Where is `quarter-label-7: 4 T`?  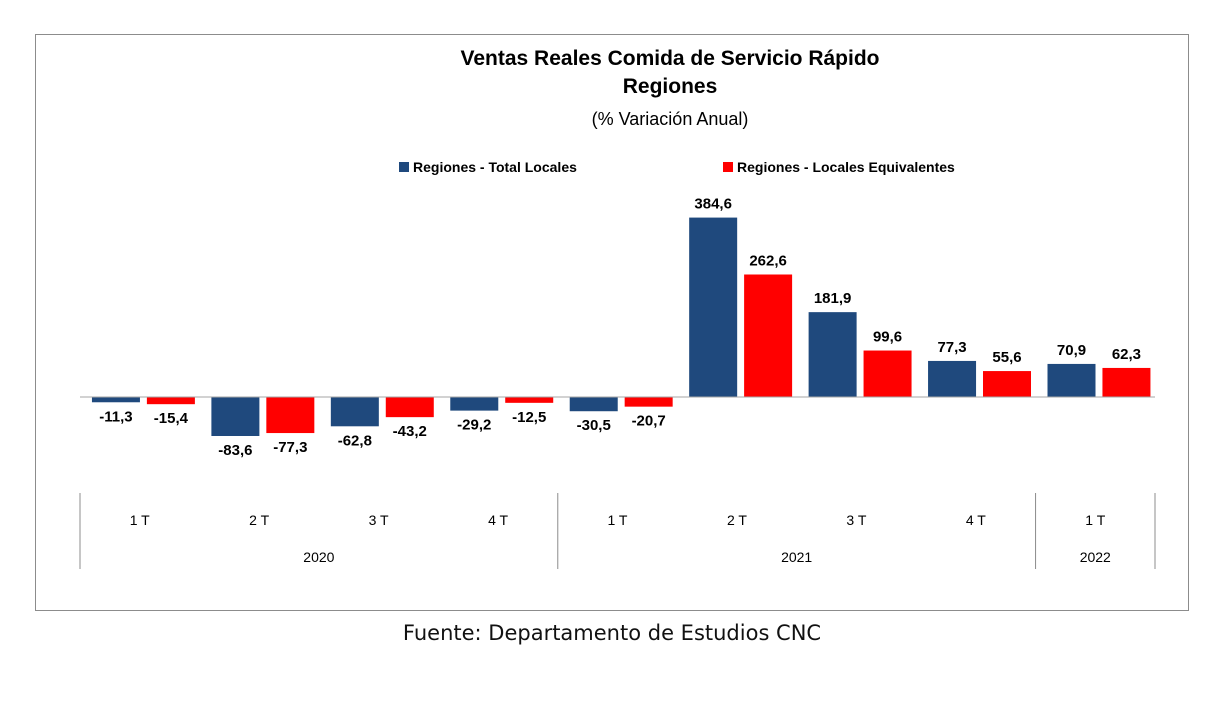
quarter-label-7: 4 T is located at coordinates (976, 520).